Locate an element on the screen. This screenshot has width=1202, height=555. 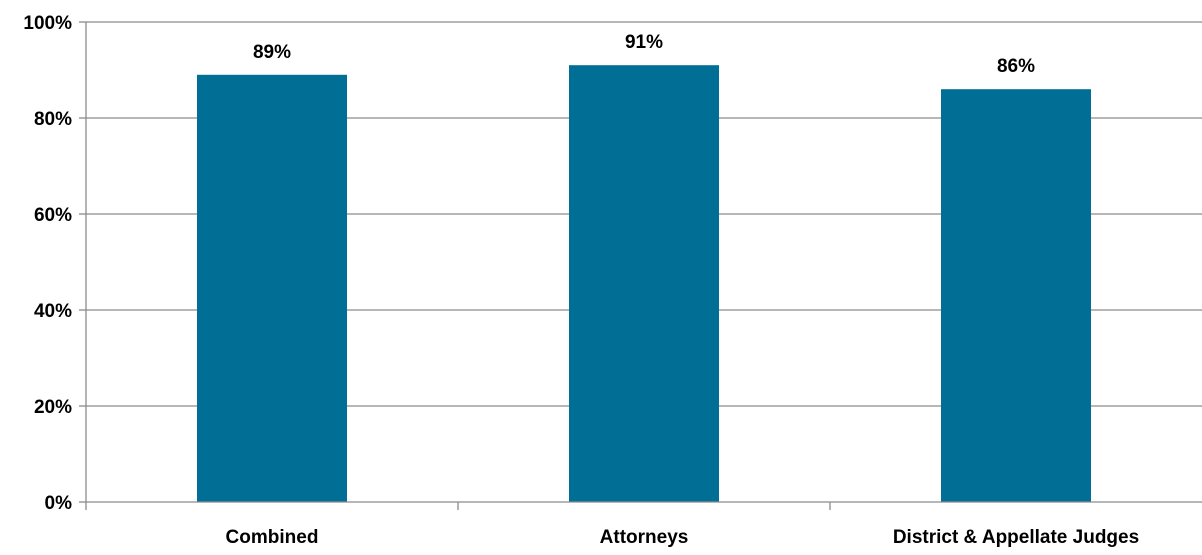
data-labels: 89% 91% 86% is located at coordinates (644, 54).